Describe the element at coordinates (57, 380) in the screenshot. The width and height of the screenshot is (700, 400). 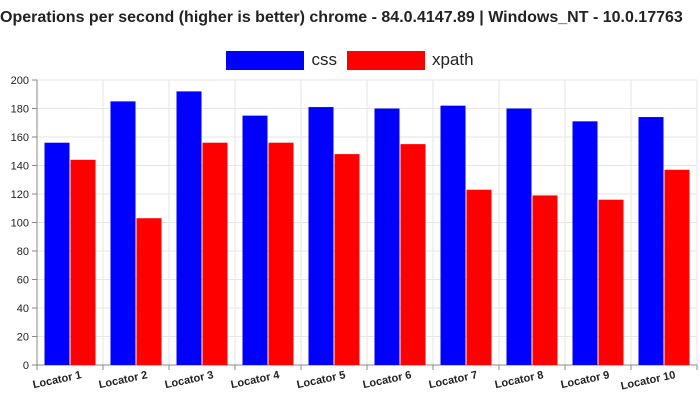
I see `x-tick-label: Locator 1` at that location.